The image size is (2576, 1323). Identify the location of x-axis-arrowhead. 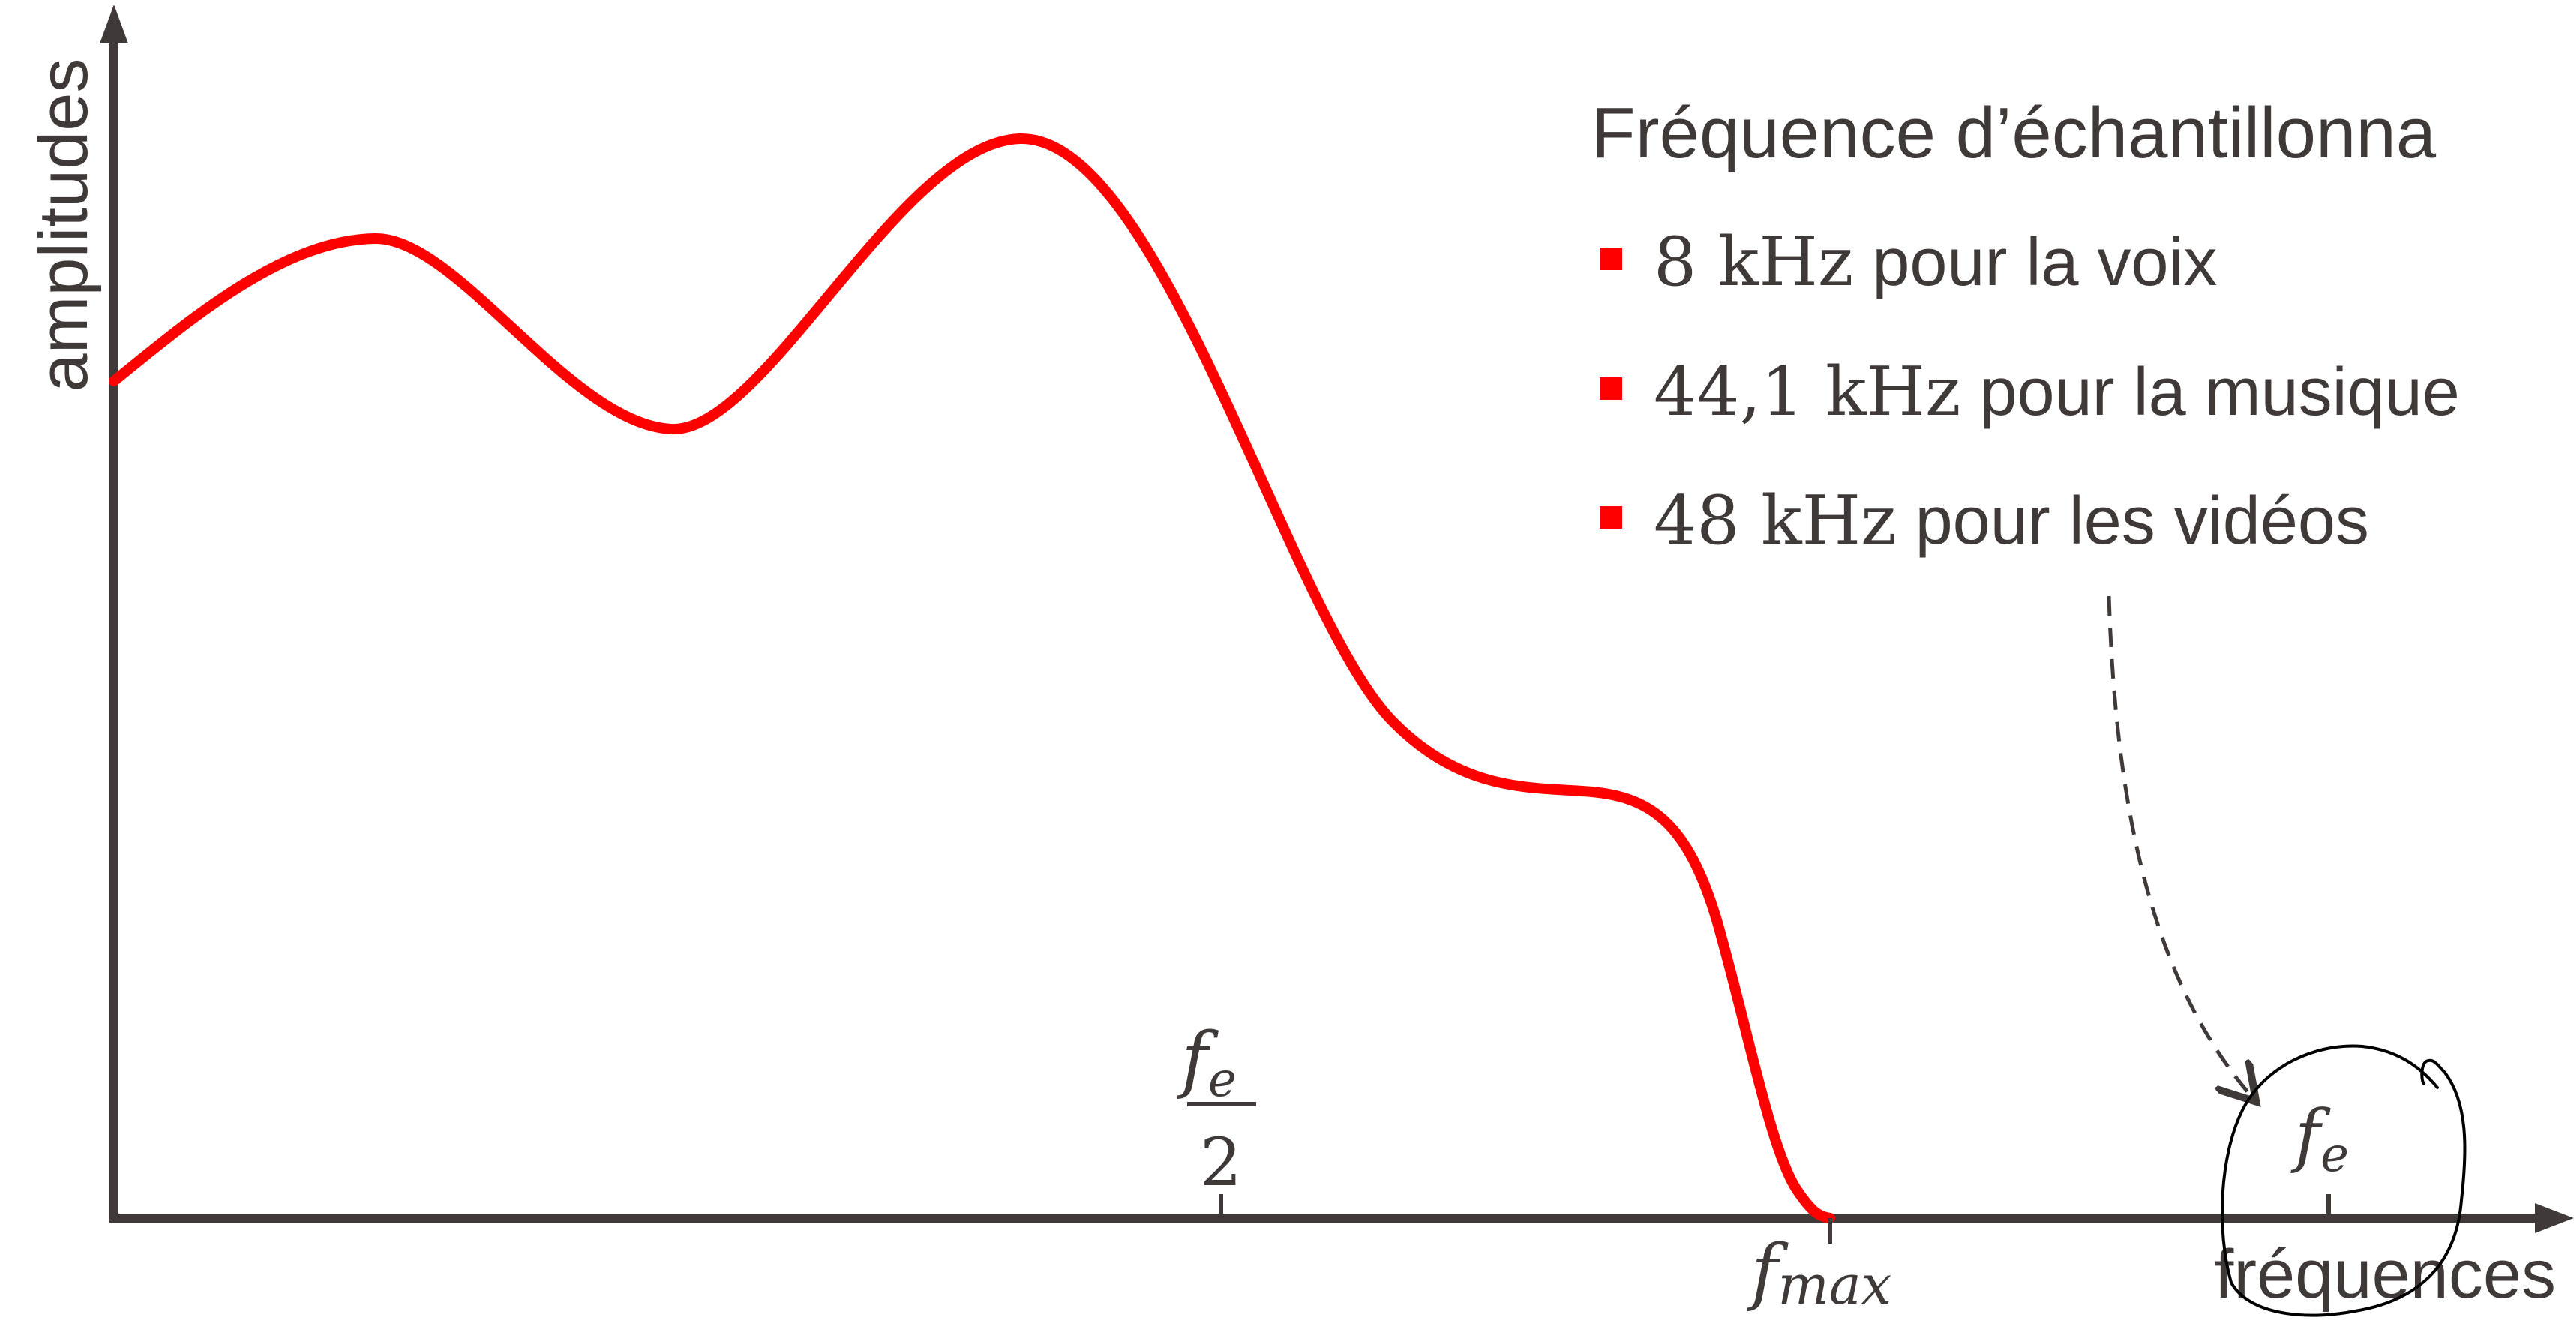
(2555, 1218).